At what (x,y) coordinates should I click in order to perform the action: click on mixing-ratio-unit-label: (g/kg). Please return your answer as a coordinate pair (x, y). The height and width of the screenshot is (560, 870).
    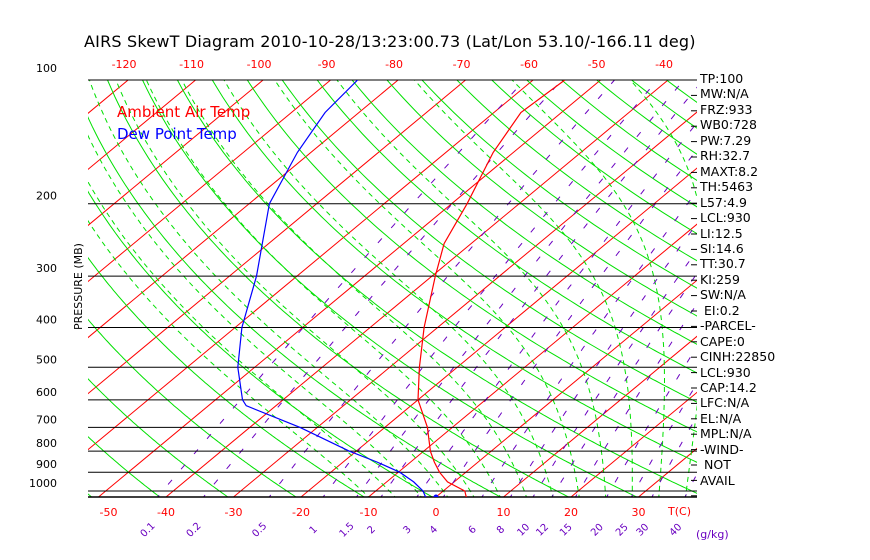
    Looking at the image, I should click on (712, 534).